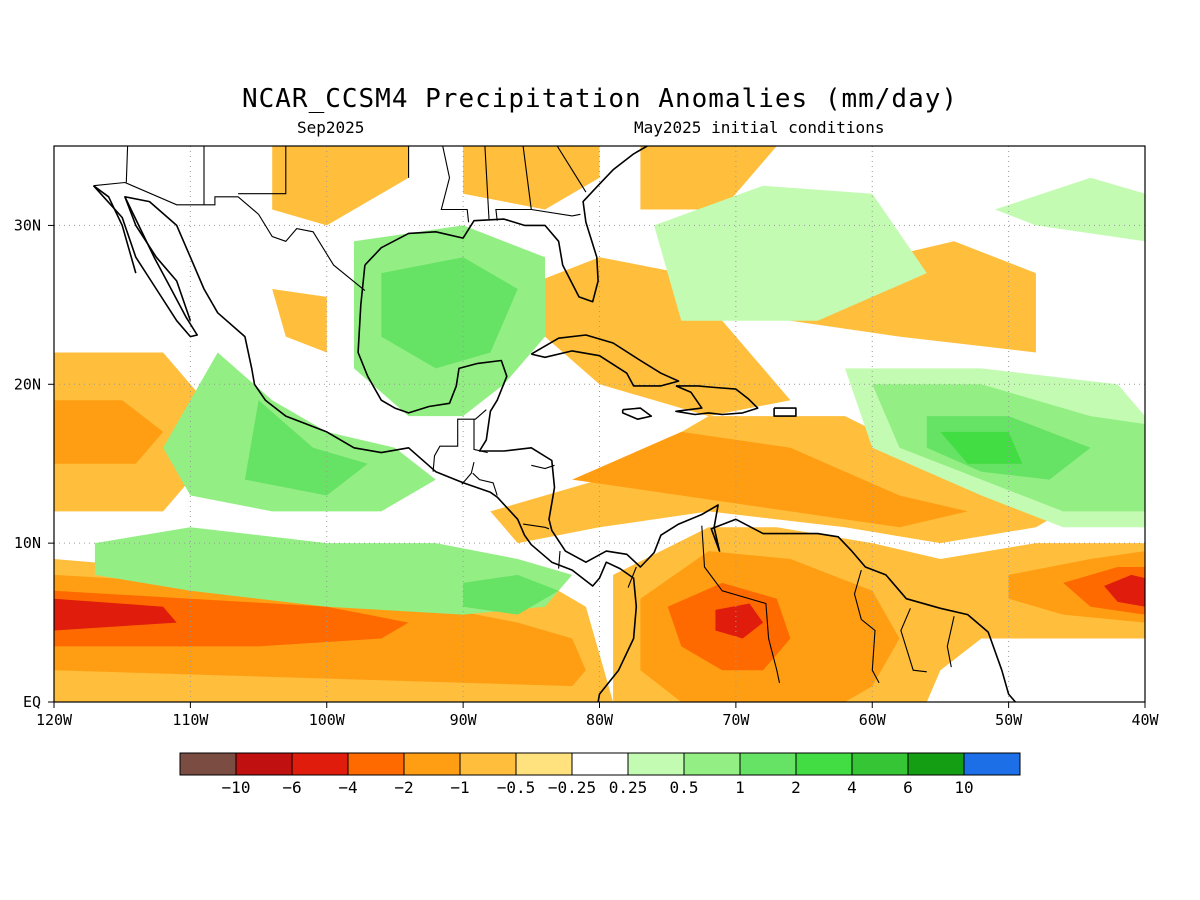 The width and height of the screenshot is (1200, 900). I want to click on colorbar-label: 0.25, so click(628, 787).